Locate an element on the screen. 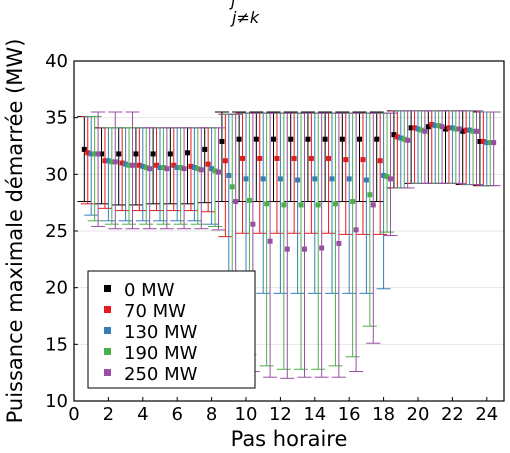 This screenshot has width=510, height=453. y-tick-label: 35 is located at coordinates (56, 118).